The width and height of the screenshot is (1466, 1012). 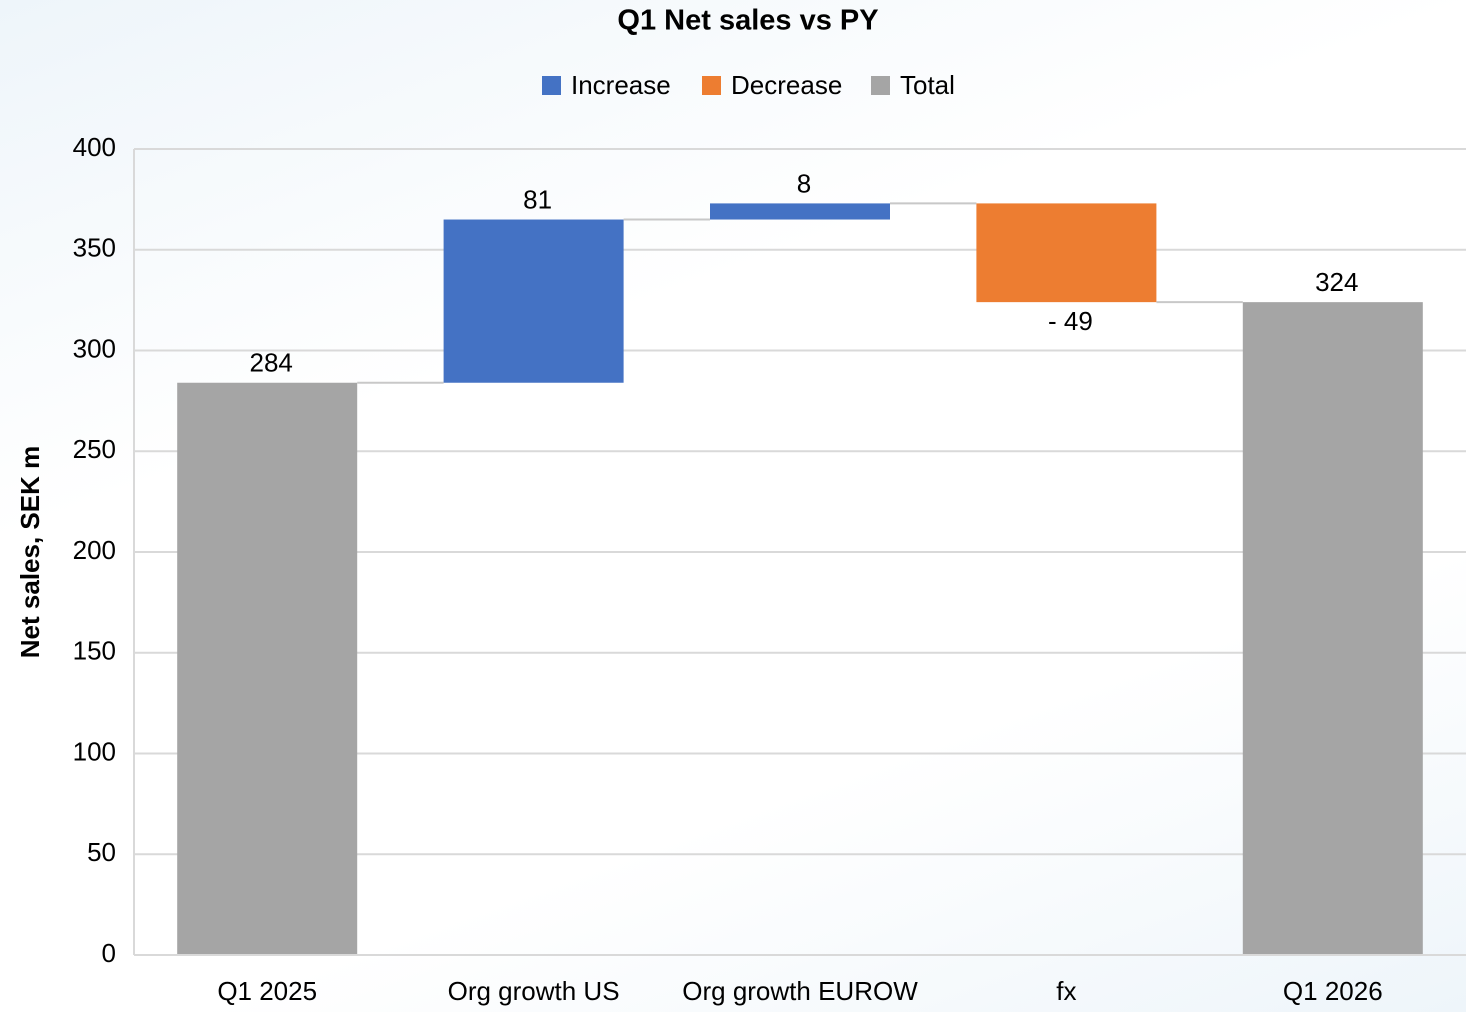 I want to click on y-tick-label: 0, so click(x=109, y=953).